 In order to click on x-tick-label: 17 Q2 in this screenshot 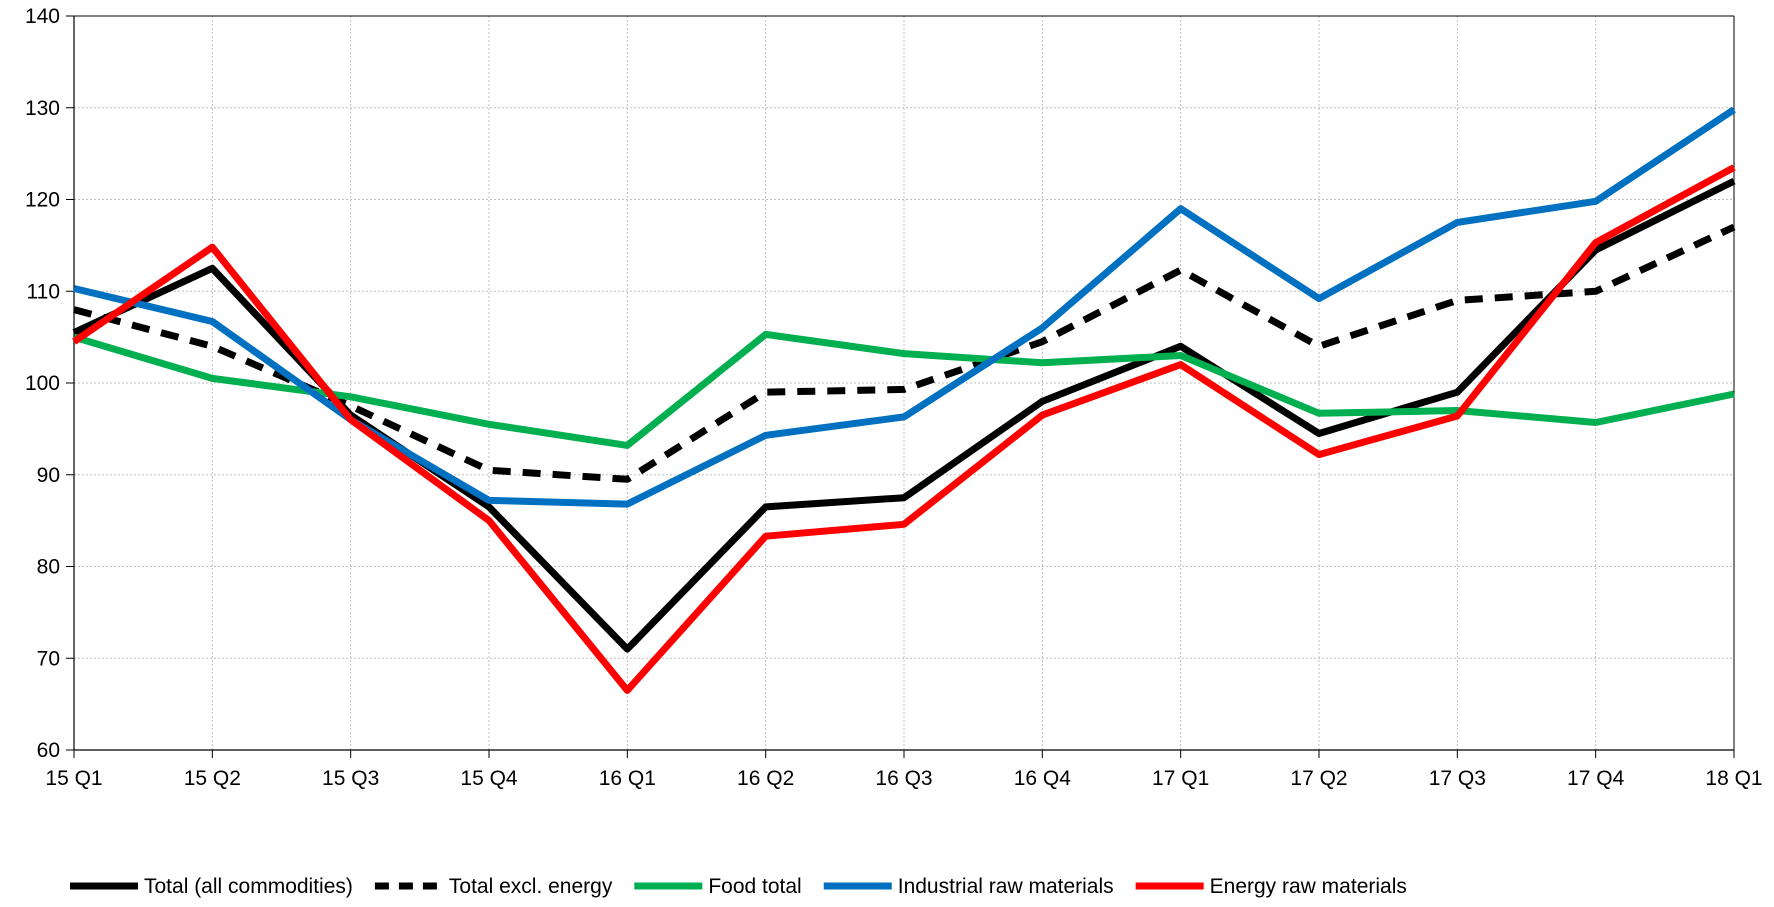, I will do `click(1318, 778)`.